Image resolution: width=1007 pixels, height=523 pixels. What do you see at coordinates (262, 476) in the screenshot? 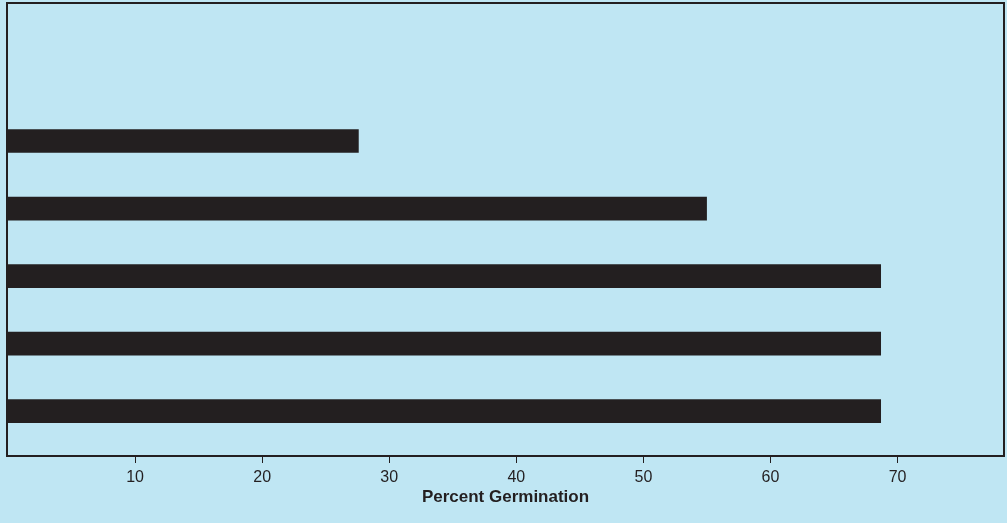
I see `x-tick-label: 20` at bounding box center [262, 476].